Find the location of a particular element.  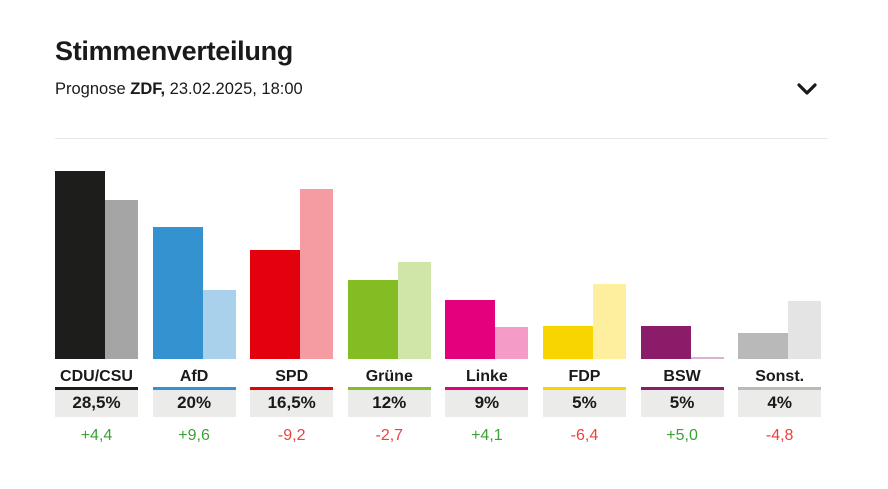

current-result-bar-gruene is located at coordinates (372, 319).